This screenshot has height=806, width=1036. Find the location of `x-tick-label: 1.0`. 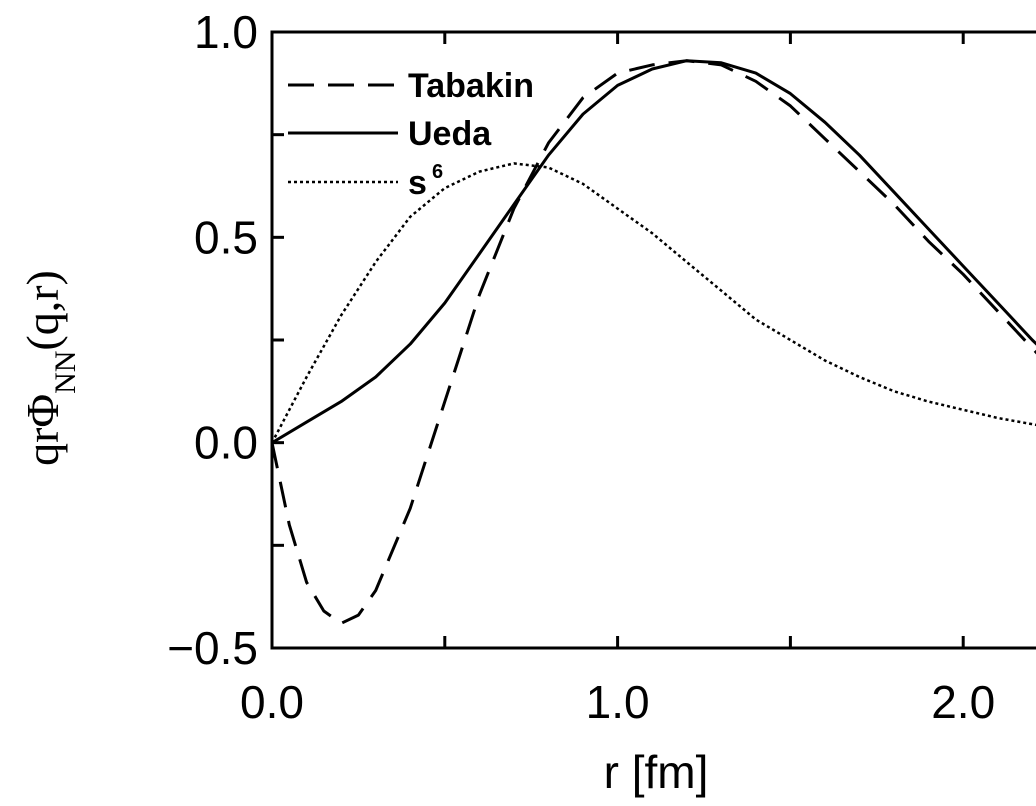

x-tick-label: 1.0 is located at coordinates (618, 702).